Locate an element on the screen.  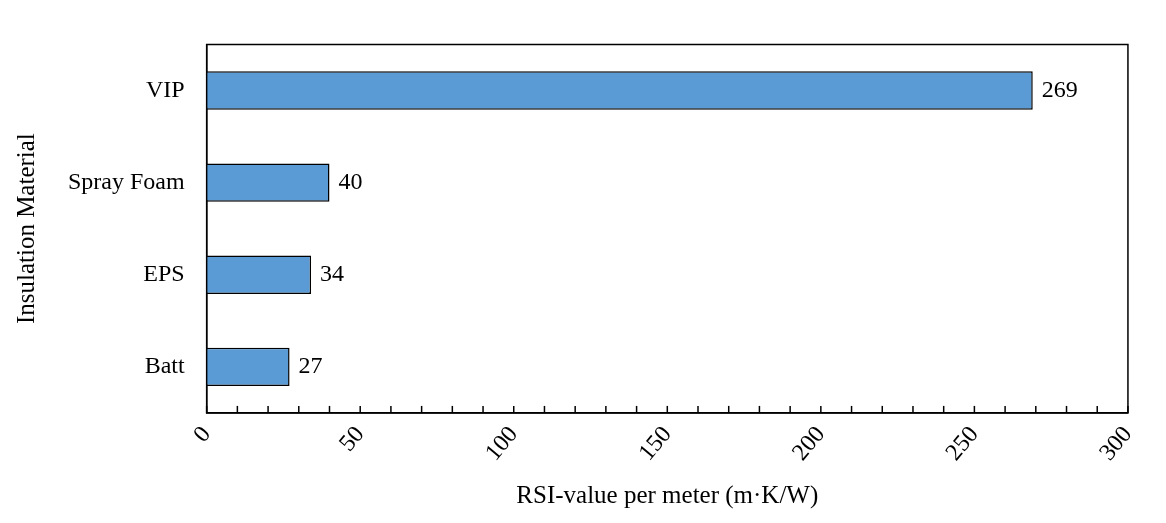
y-axis-title: Insulation Material is located at coordinates (25, 229).